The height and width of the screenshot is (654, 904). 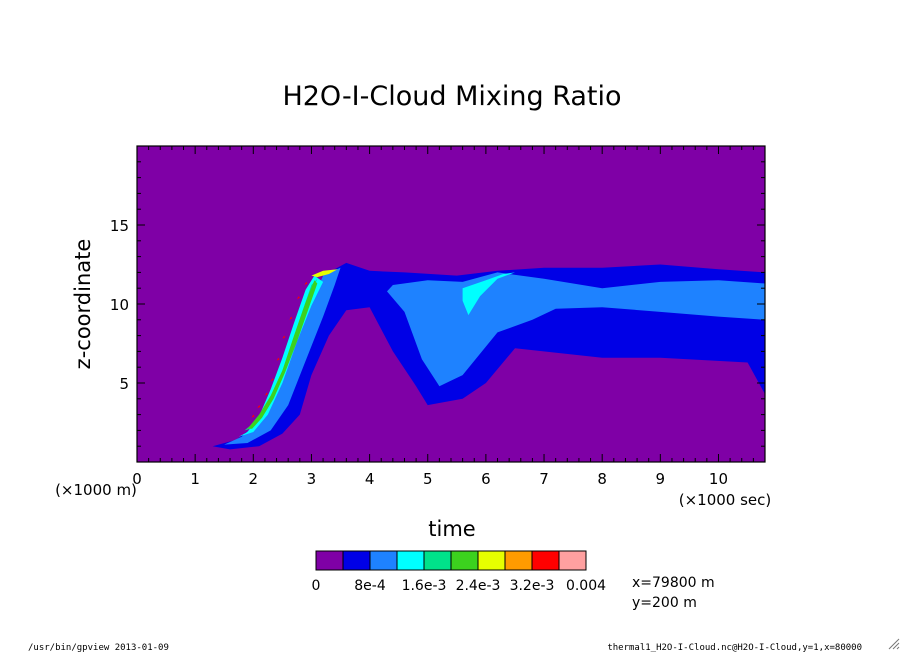 What do you see at coordinates (532, 586) in the screenshot?
I see `colorbar-label: 3.2e-3` at bounding box center [532, 586].